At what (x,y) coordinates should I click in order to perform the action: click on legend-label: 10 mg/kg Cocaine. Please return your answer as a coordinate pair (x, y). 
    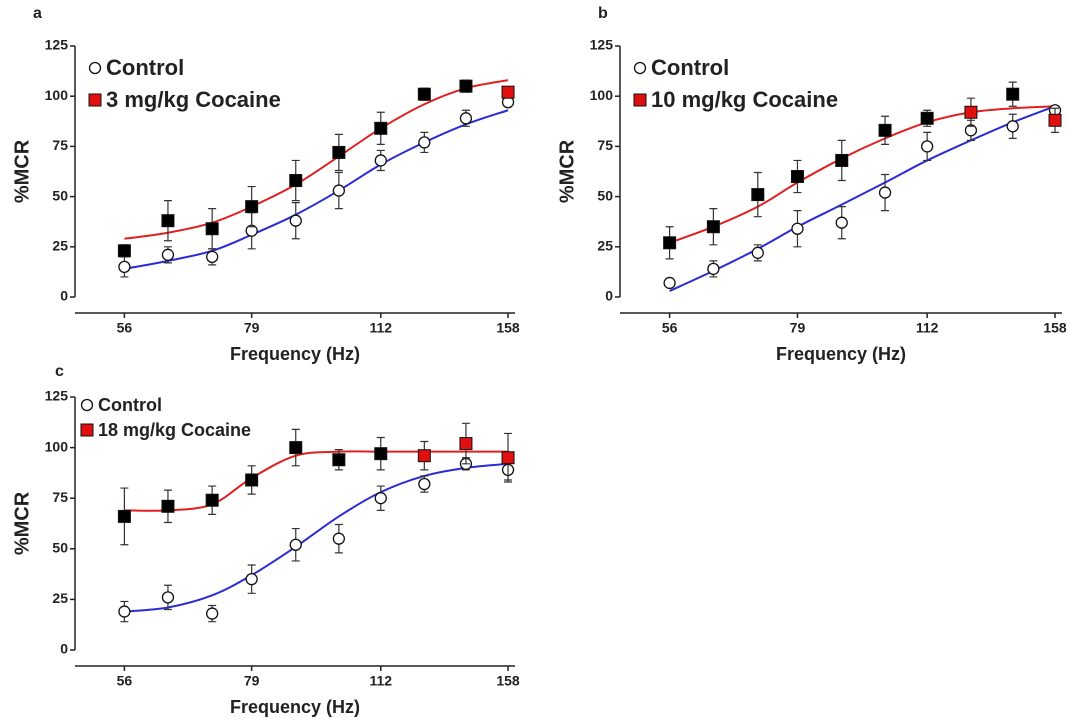
    Looking at the image, I should click on (744, 99).